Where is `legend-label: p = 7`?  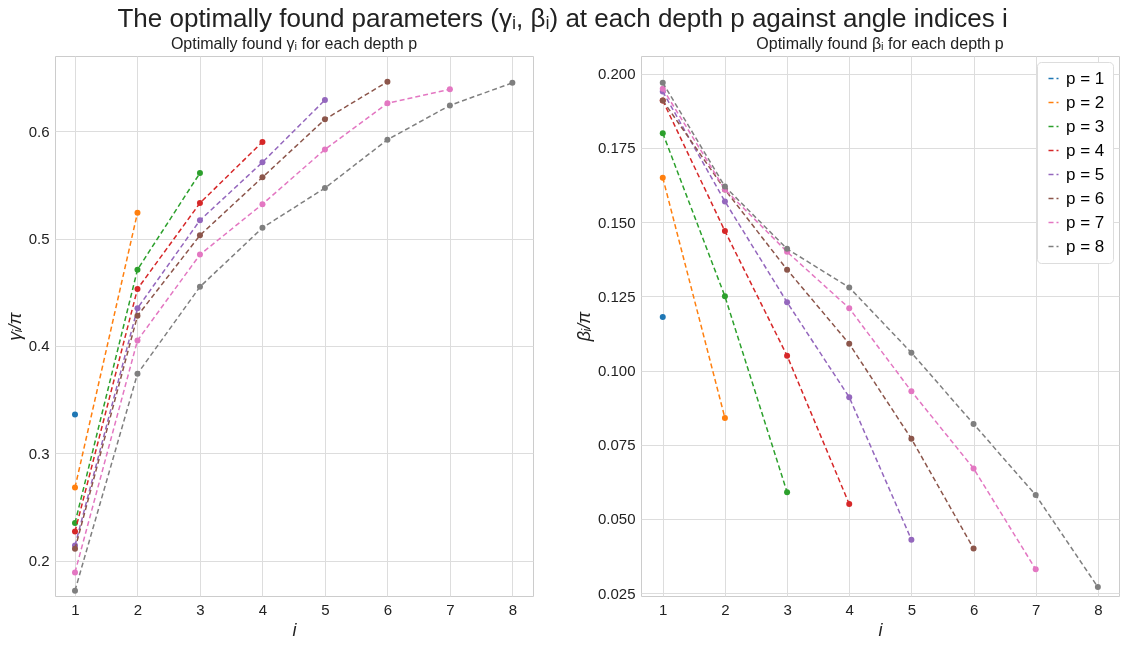 legend-label: p = 7 is located at coordinates (1085, 222).